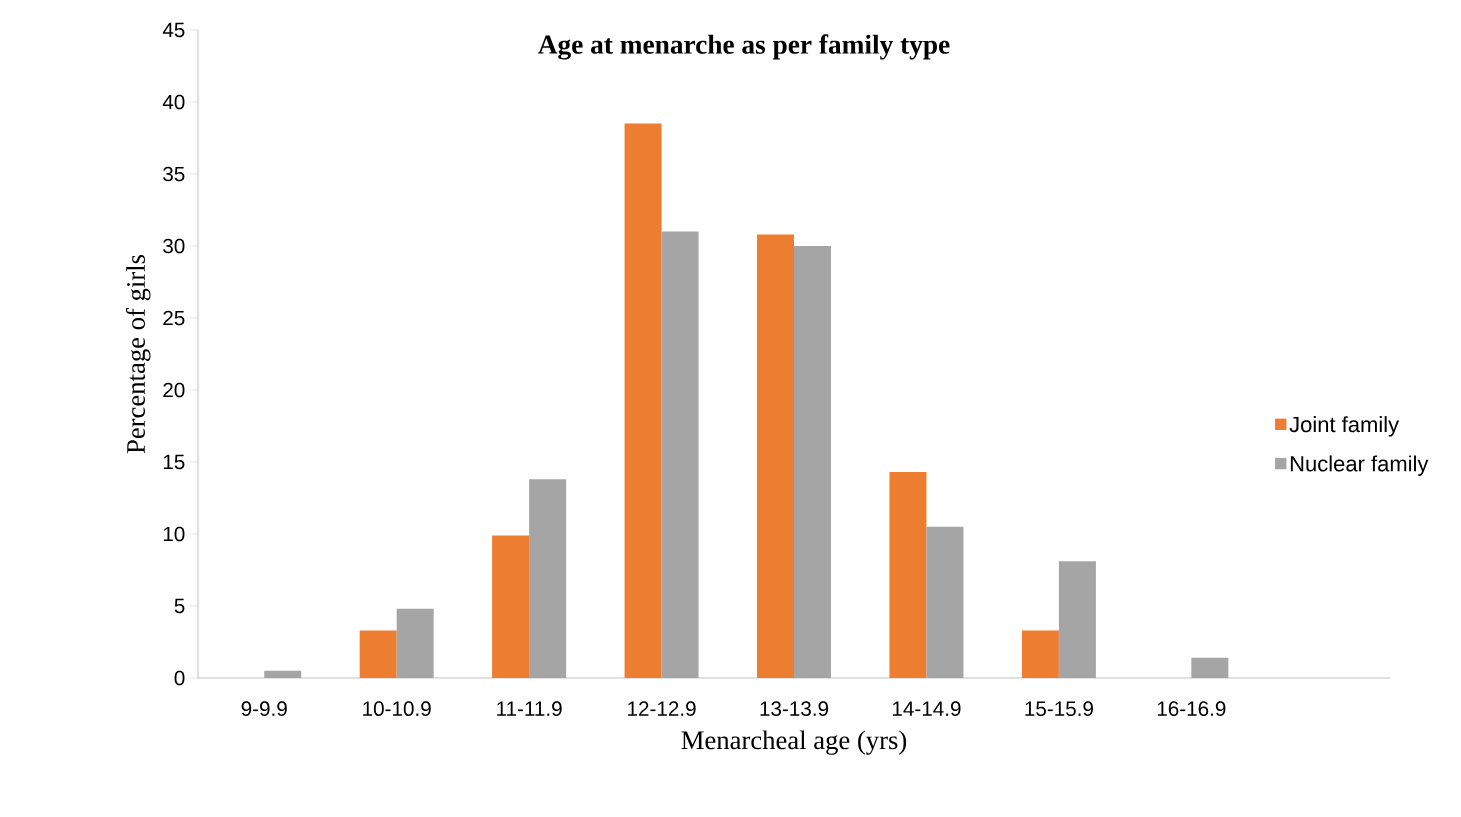  Describe the element at coordinates (662, 708) in the screenshot. I see `x-tick-label: 12-12.9` at that location.